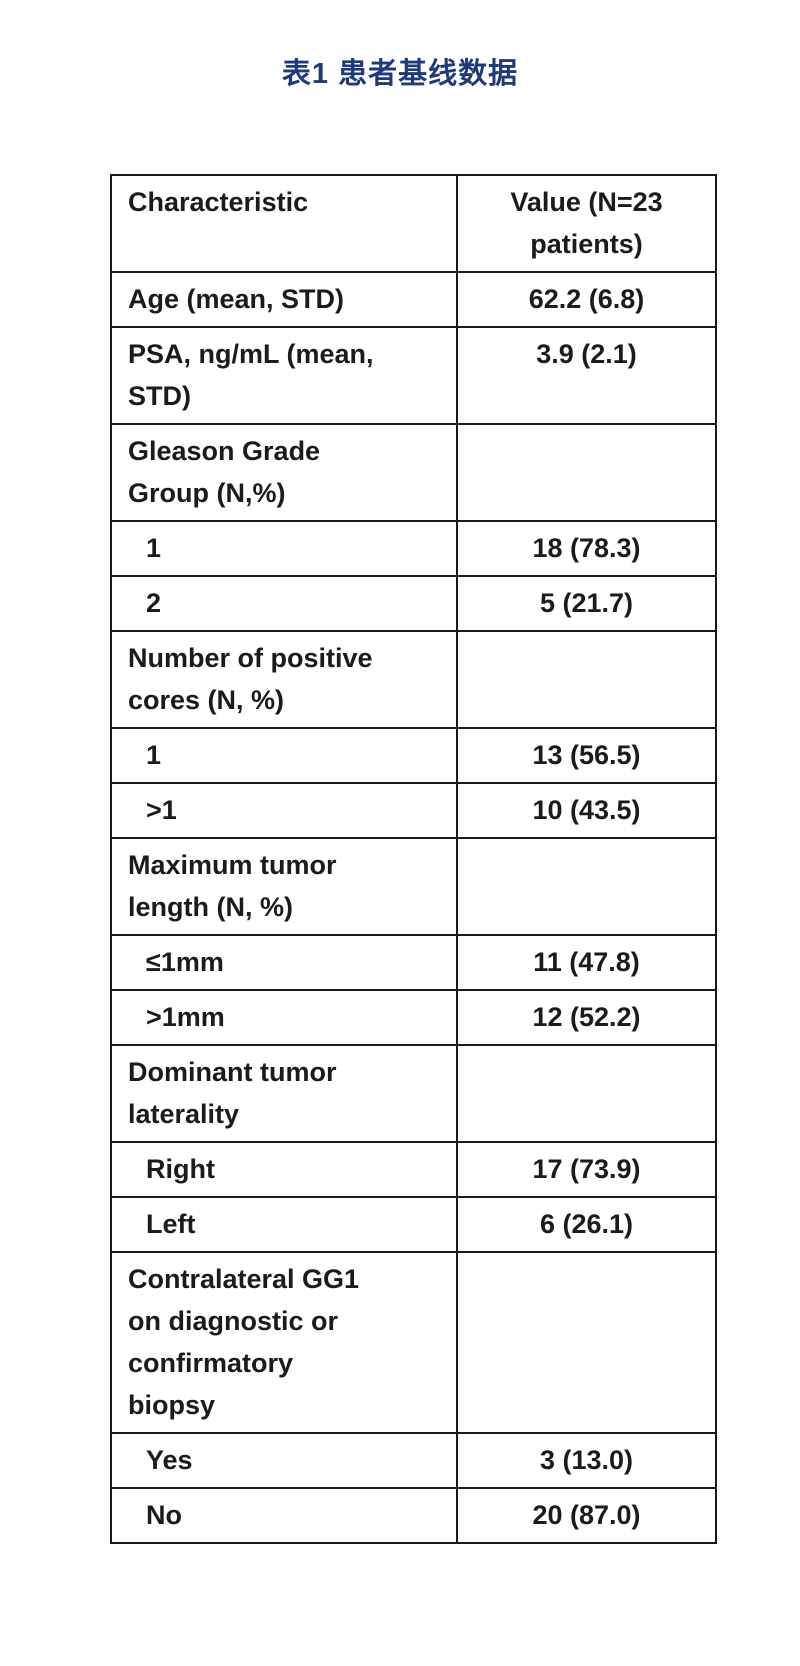 This screenshot has height=1666, width=800. Describe the element at coordinates (284, 375) in the screenshot. I see `row-label-cell: PSA, ng/mL (mean, STD)` at that location.